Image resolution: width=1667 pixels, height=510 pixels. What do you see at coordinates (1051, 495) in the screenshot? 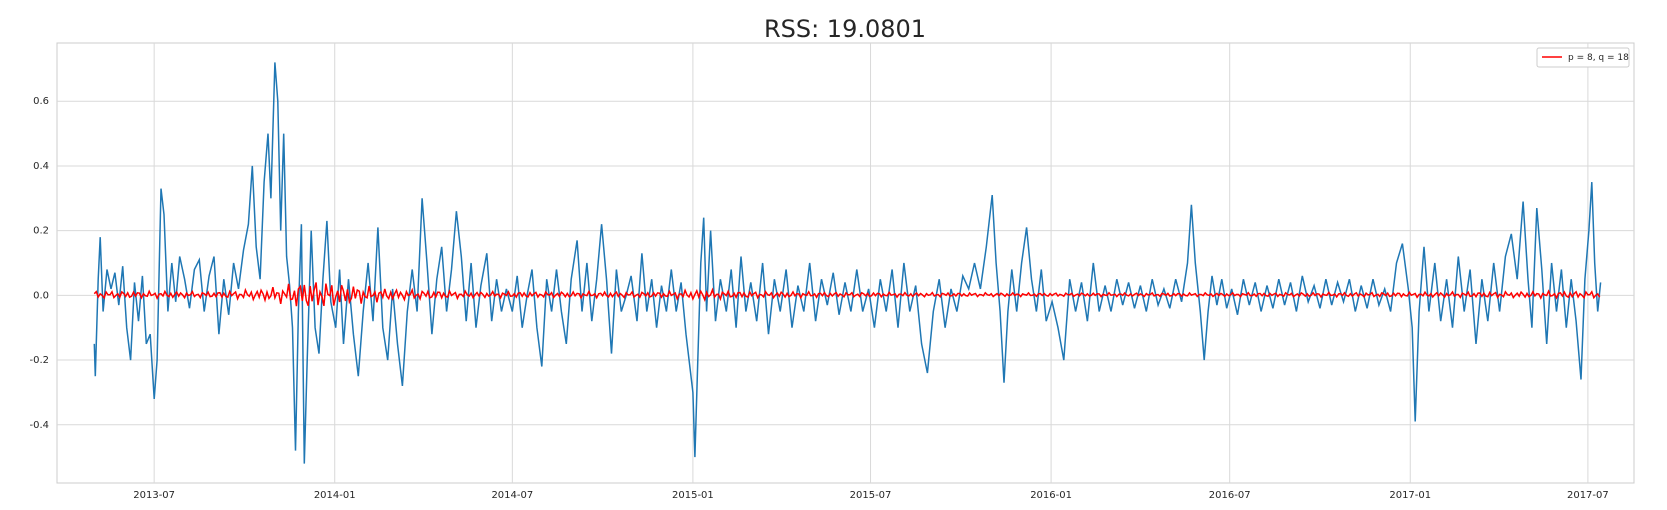
I see `x-tick-label: 2016-01` at bounding box center [1051, 495].